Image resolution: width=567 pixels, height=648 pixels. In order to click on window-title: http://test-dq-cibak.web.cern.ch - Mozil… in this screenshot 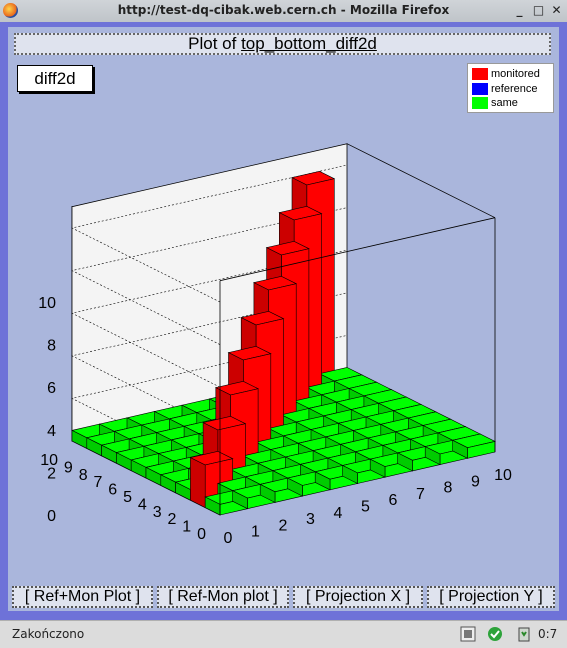, I will do `click(283, 10)`.